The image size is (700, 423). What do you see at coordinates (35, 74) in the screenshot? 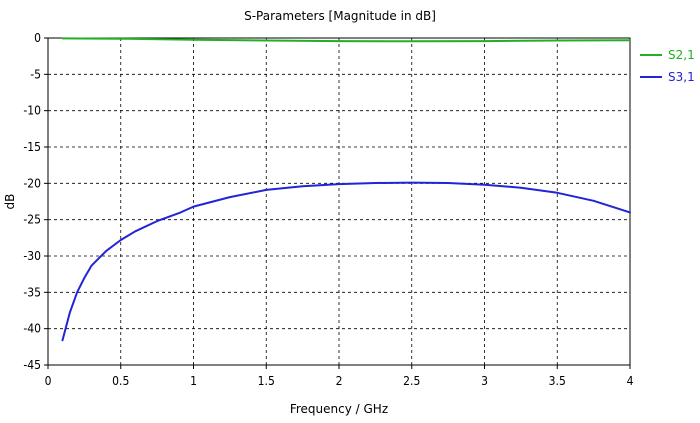
I see `y-tick-label: -5` at bounding box center [35, 74].